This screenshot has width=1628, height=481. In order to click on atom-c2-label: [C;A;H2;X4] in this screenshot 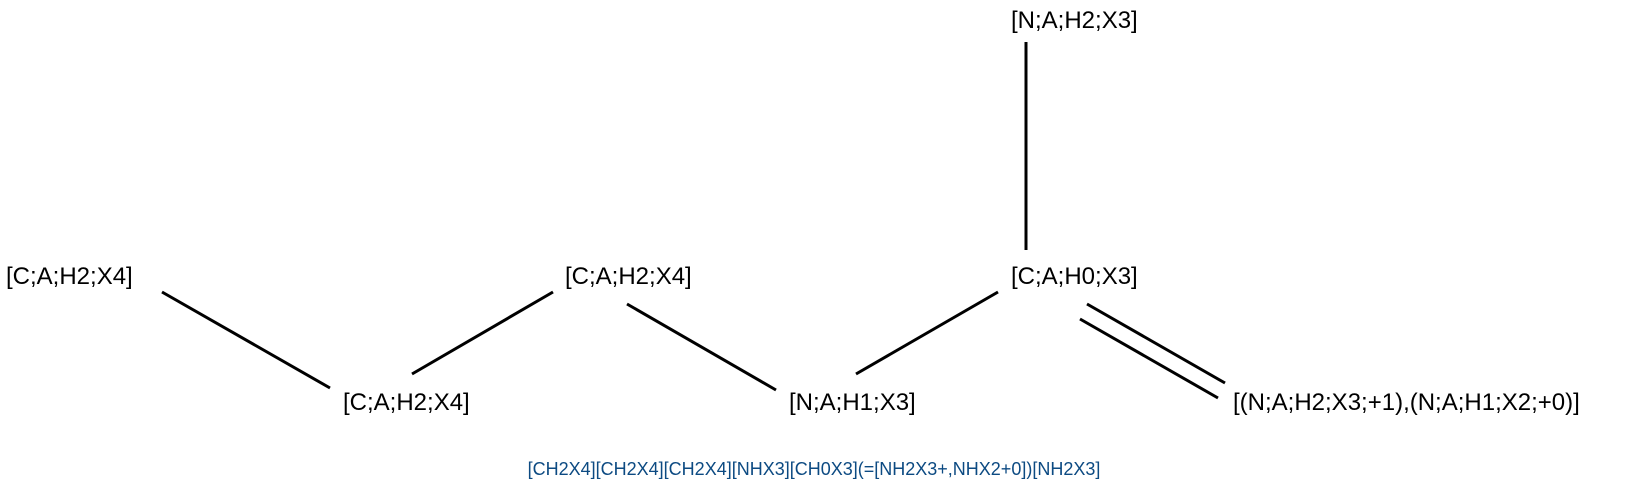, I will do `click(406, 402)`.